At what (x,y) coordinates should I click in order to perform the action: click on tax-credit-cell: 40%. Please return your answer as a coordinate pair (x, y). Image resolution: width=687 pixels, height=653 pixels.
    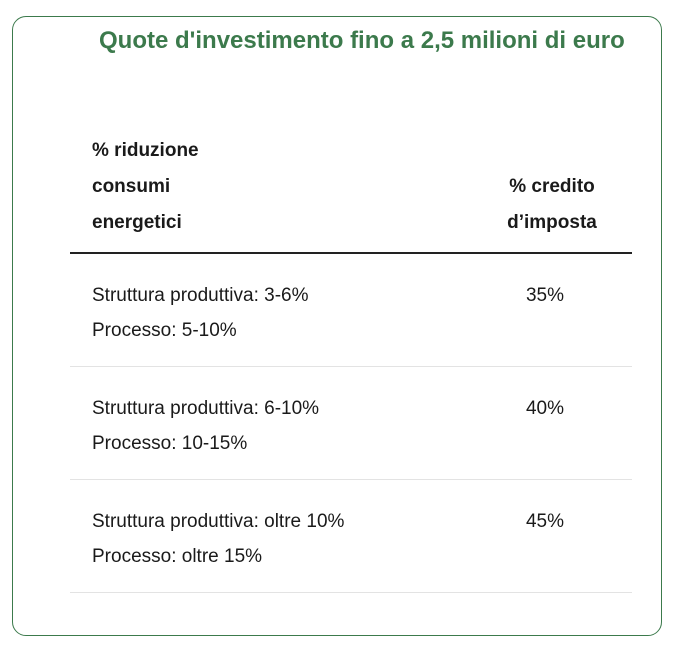
    Looking at the image, I should click on (545, 408).